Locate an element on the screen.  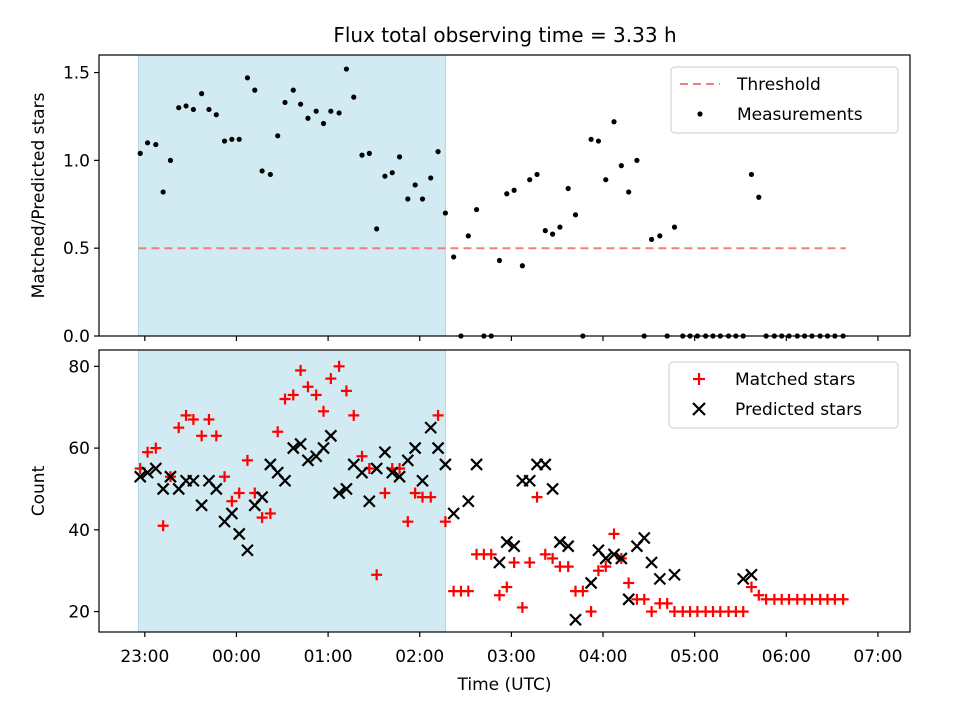
y-tick-label: 1.0 is located at coordinates (76, 161).